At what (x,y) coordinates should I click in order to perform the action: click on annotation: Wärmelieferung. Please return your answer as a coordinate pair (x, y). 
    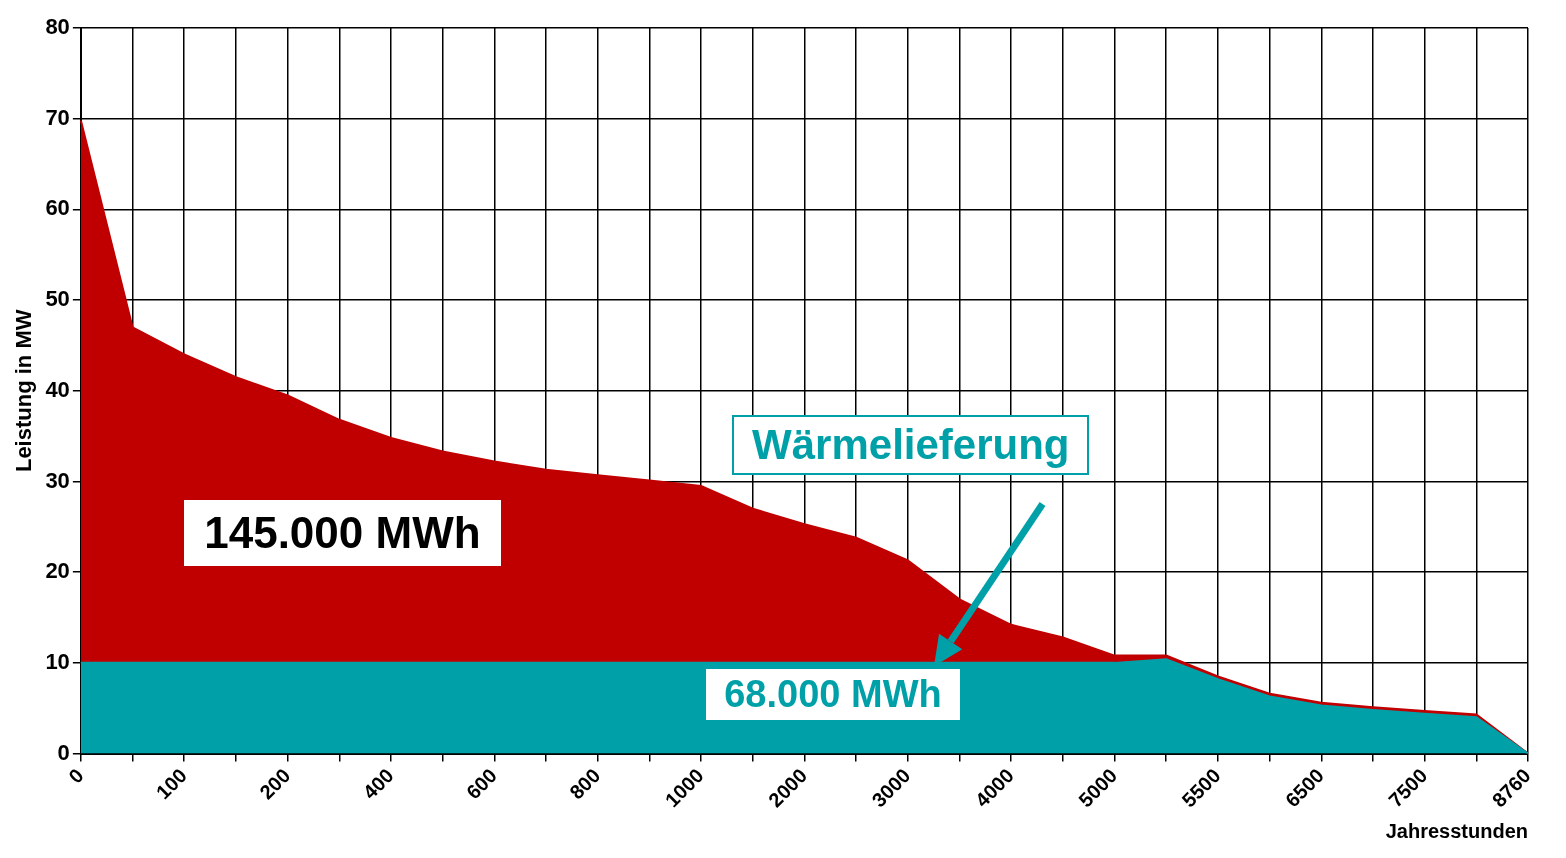
    Looking at the image, I should click on (911, 445).